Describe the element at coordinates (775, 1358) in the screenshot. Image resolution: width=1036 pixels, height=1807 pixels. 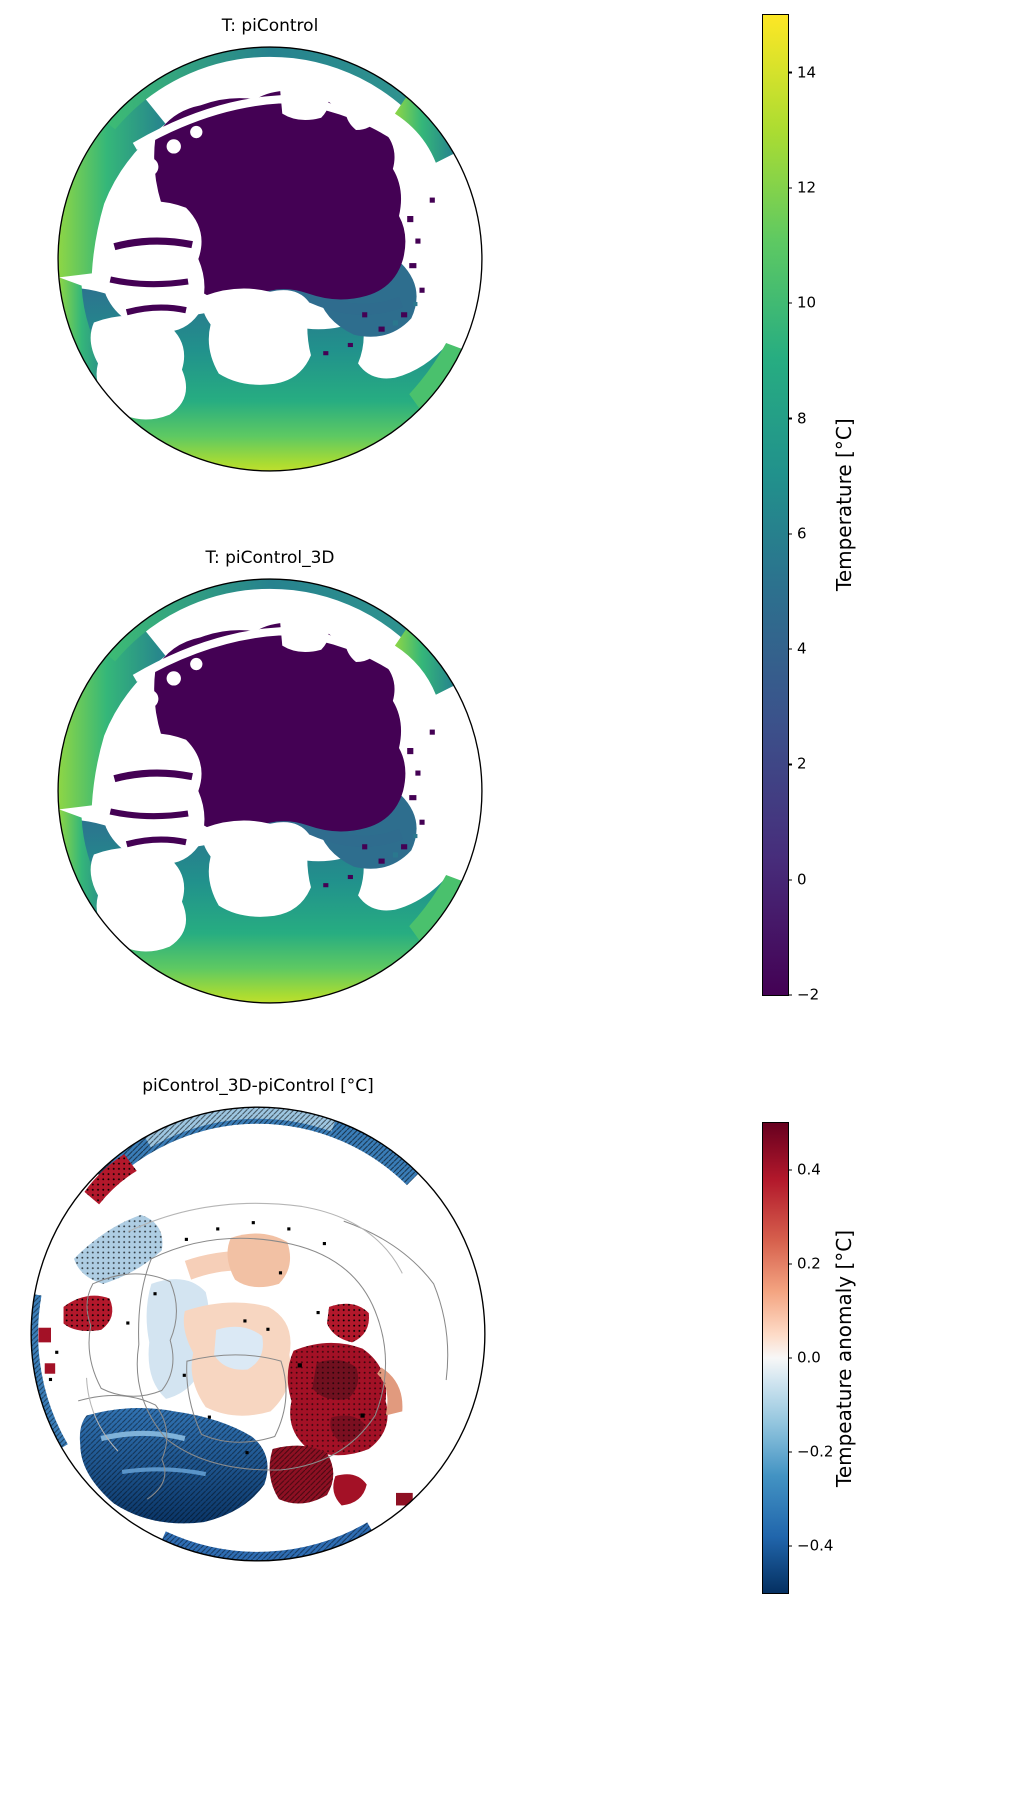
I see `anomaly-colorbar-gradient` at that location.